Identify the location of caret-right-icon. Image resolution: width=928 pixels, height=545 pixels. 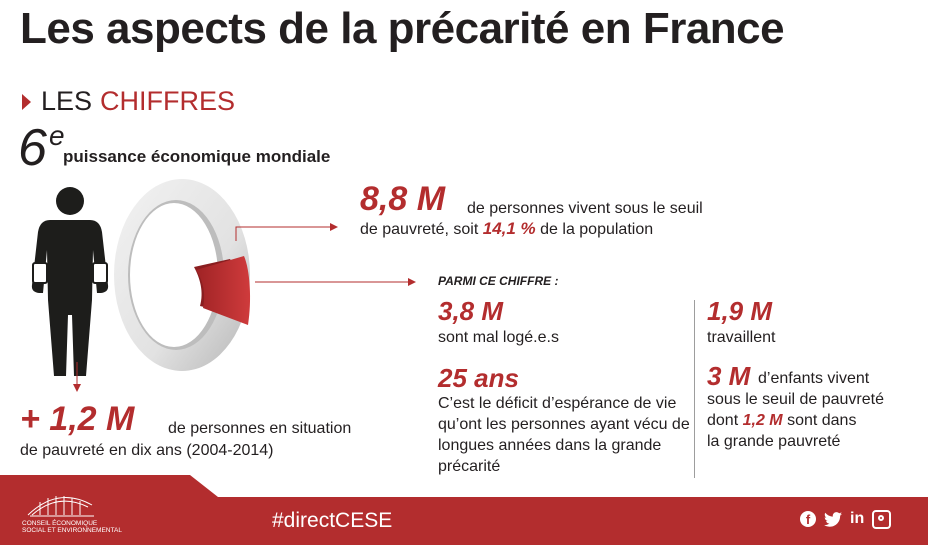
(26, 101).